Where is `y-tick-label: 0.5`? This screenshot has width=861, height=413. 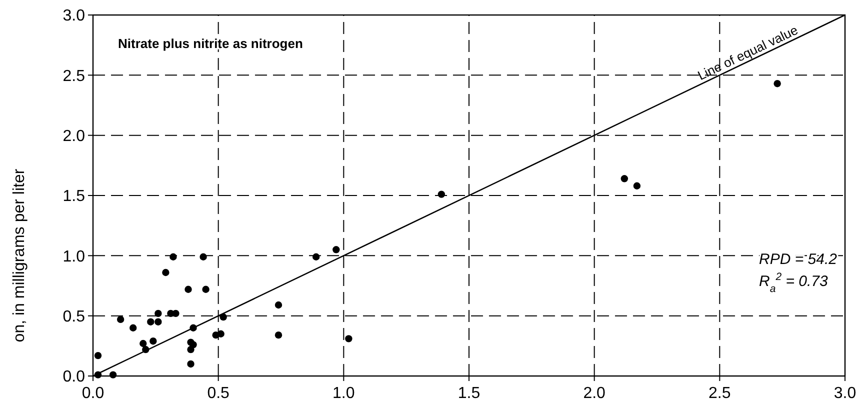
y-tick-label: 0.5 is located at coordinates (74, 317).